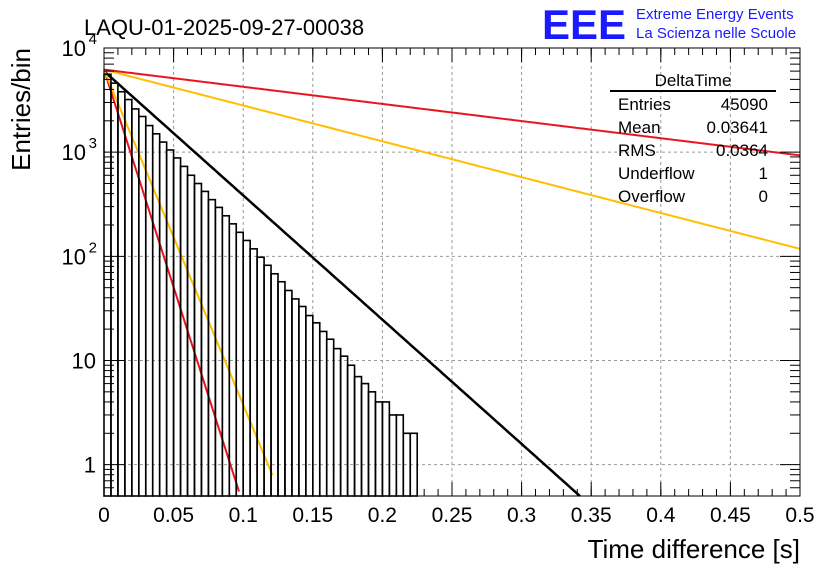  I want to click on x-tick-label: 0.1, so click(243, 515).